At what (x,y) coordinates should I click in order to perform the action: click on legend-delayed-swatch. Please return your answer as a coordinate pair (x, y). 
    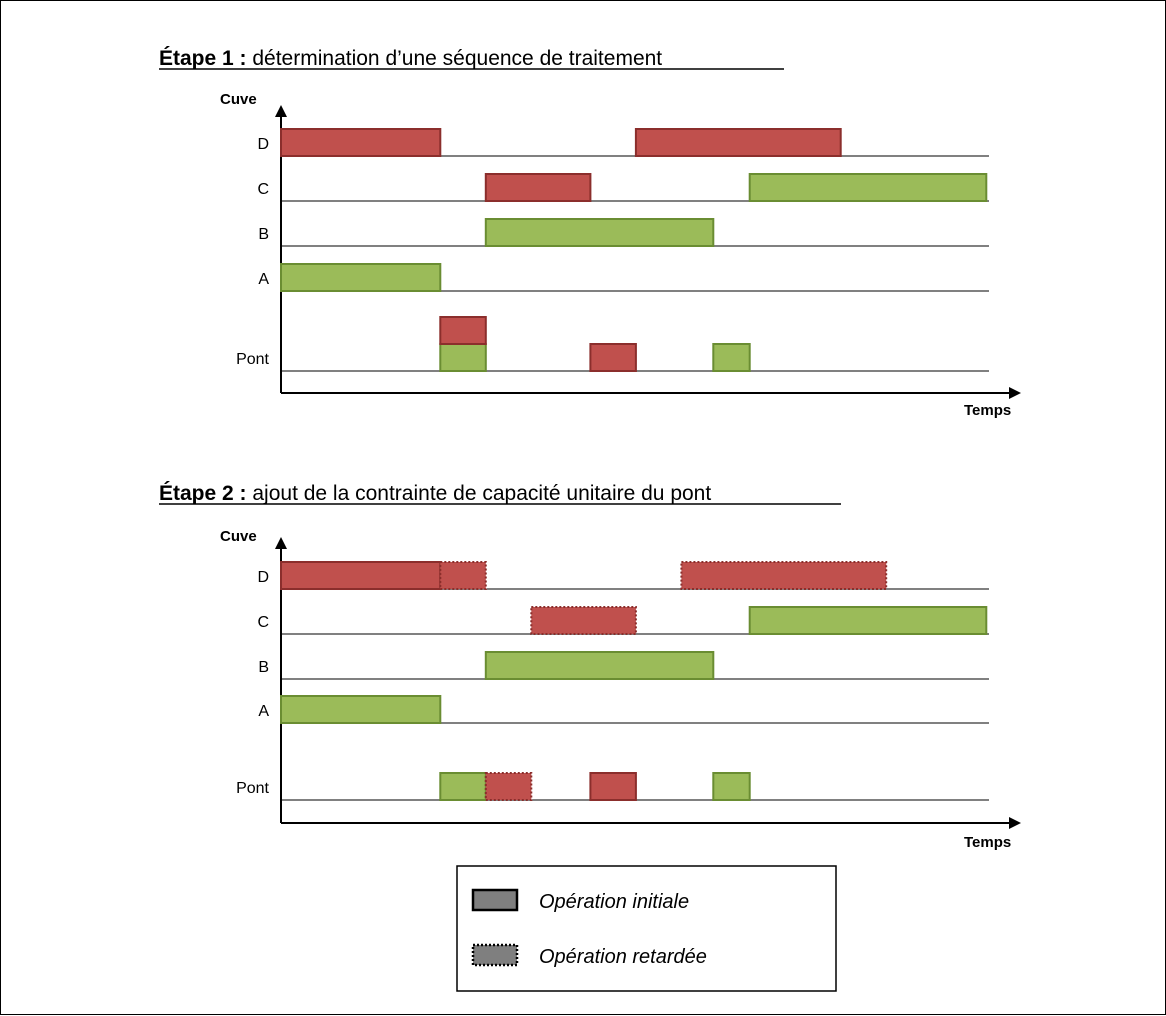
    Looking at the image, I should click on (495, 955).